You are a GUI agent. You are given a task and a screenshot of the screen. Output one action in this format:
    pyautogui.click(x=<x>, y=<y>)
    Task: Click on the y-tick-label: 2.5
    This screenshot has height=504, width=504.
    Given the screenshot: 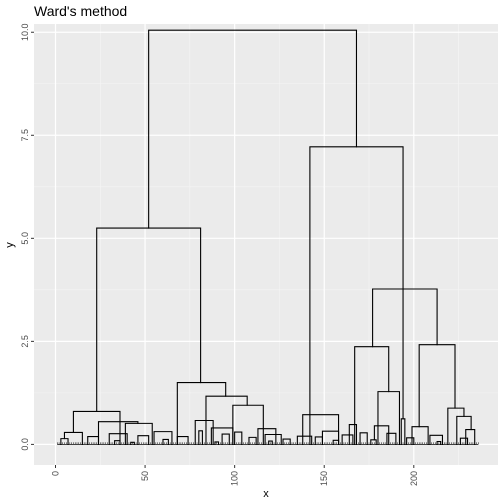 What is the action you would take?
    pyautogui.click(x=25, y=341)
    